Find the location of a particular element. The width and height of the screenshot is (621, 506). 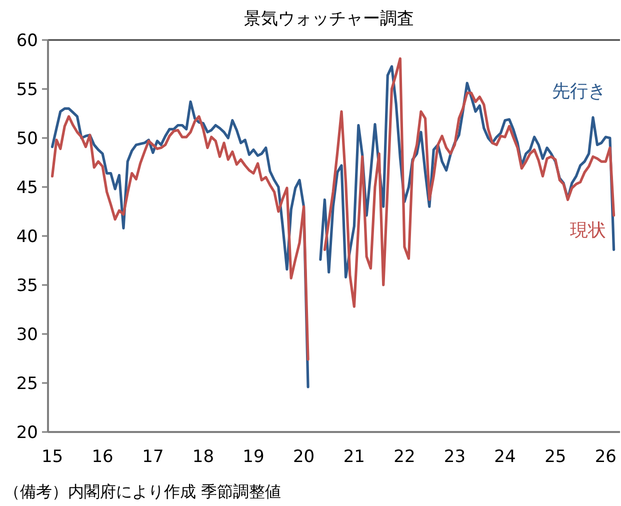

y-tick-label: 50 is located at coordinates (27, 139).